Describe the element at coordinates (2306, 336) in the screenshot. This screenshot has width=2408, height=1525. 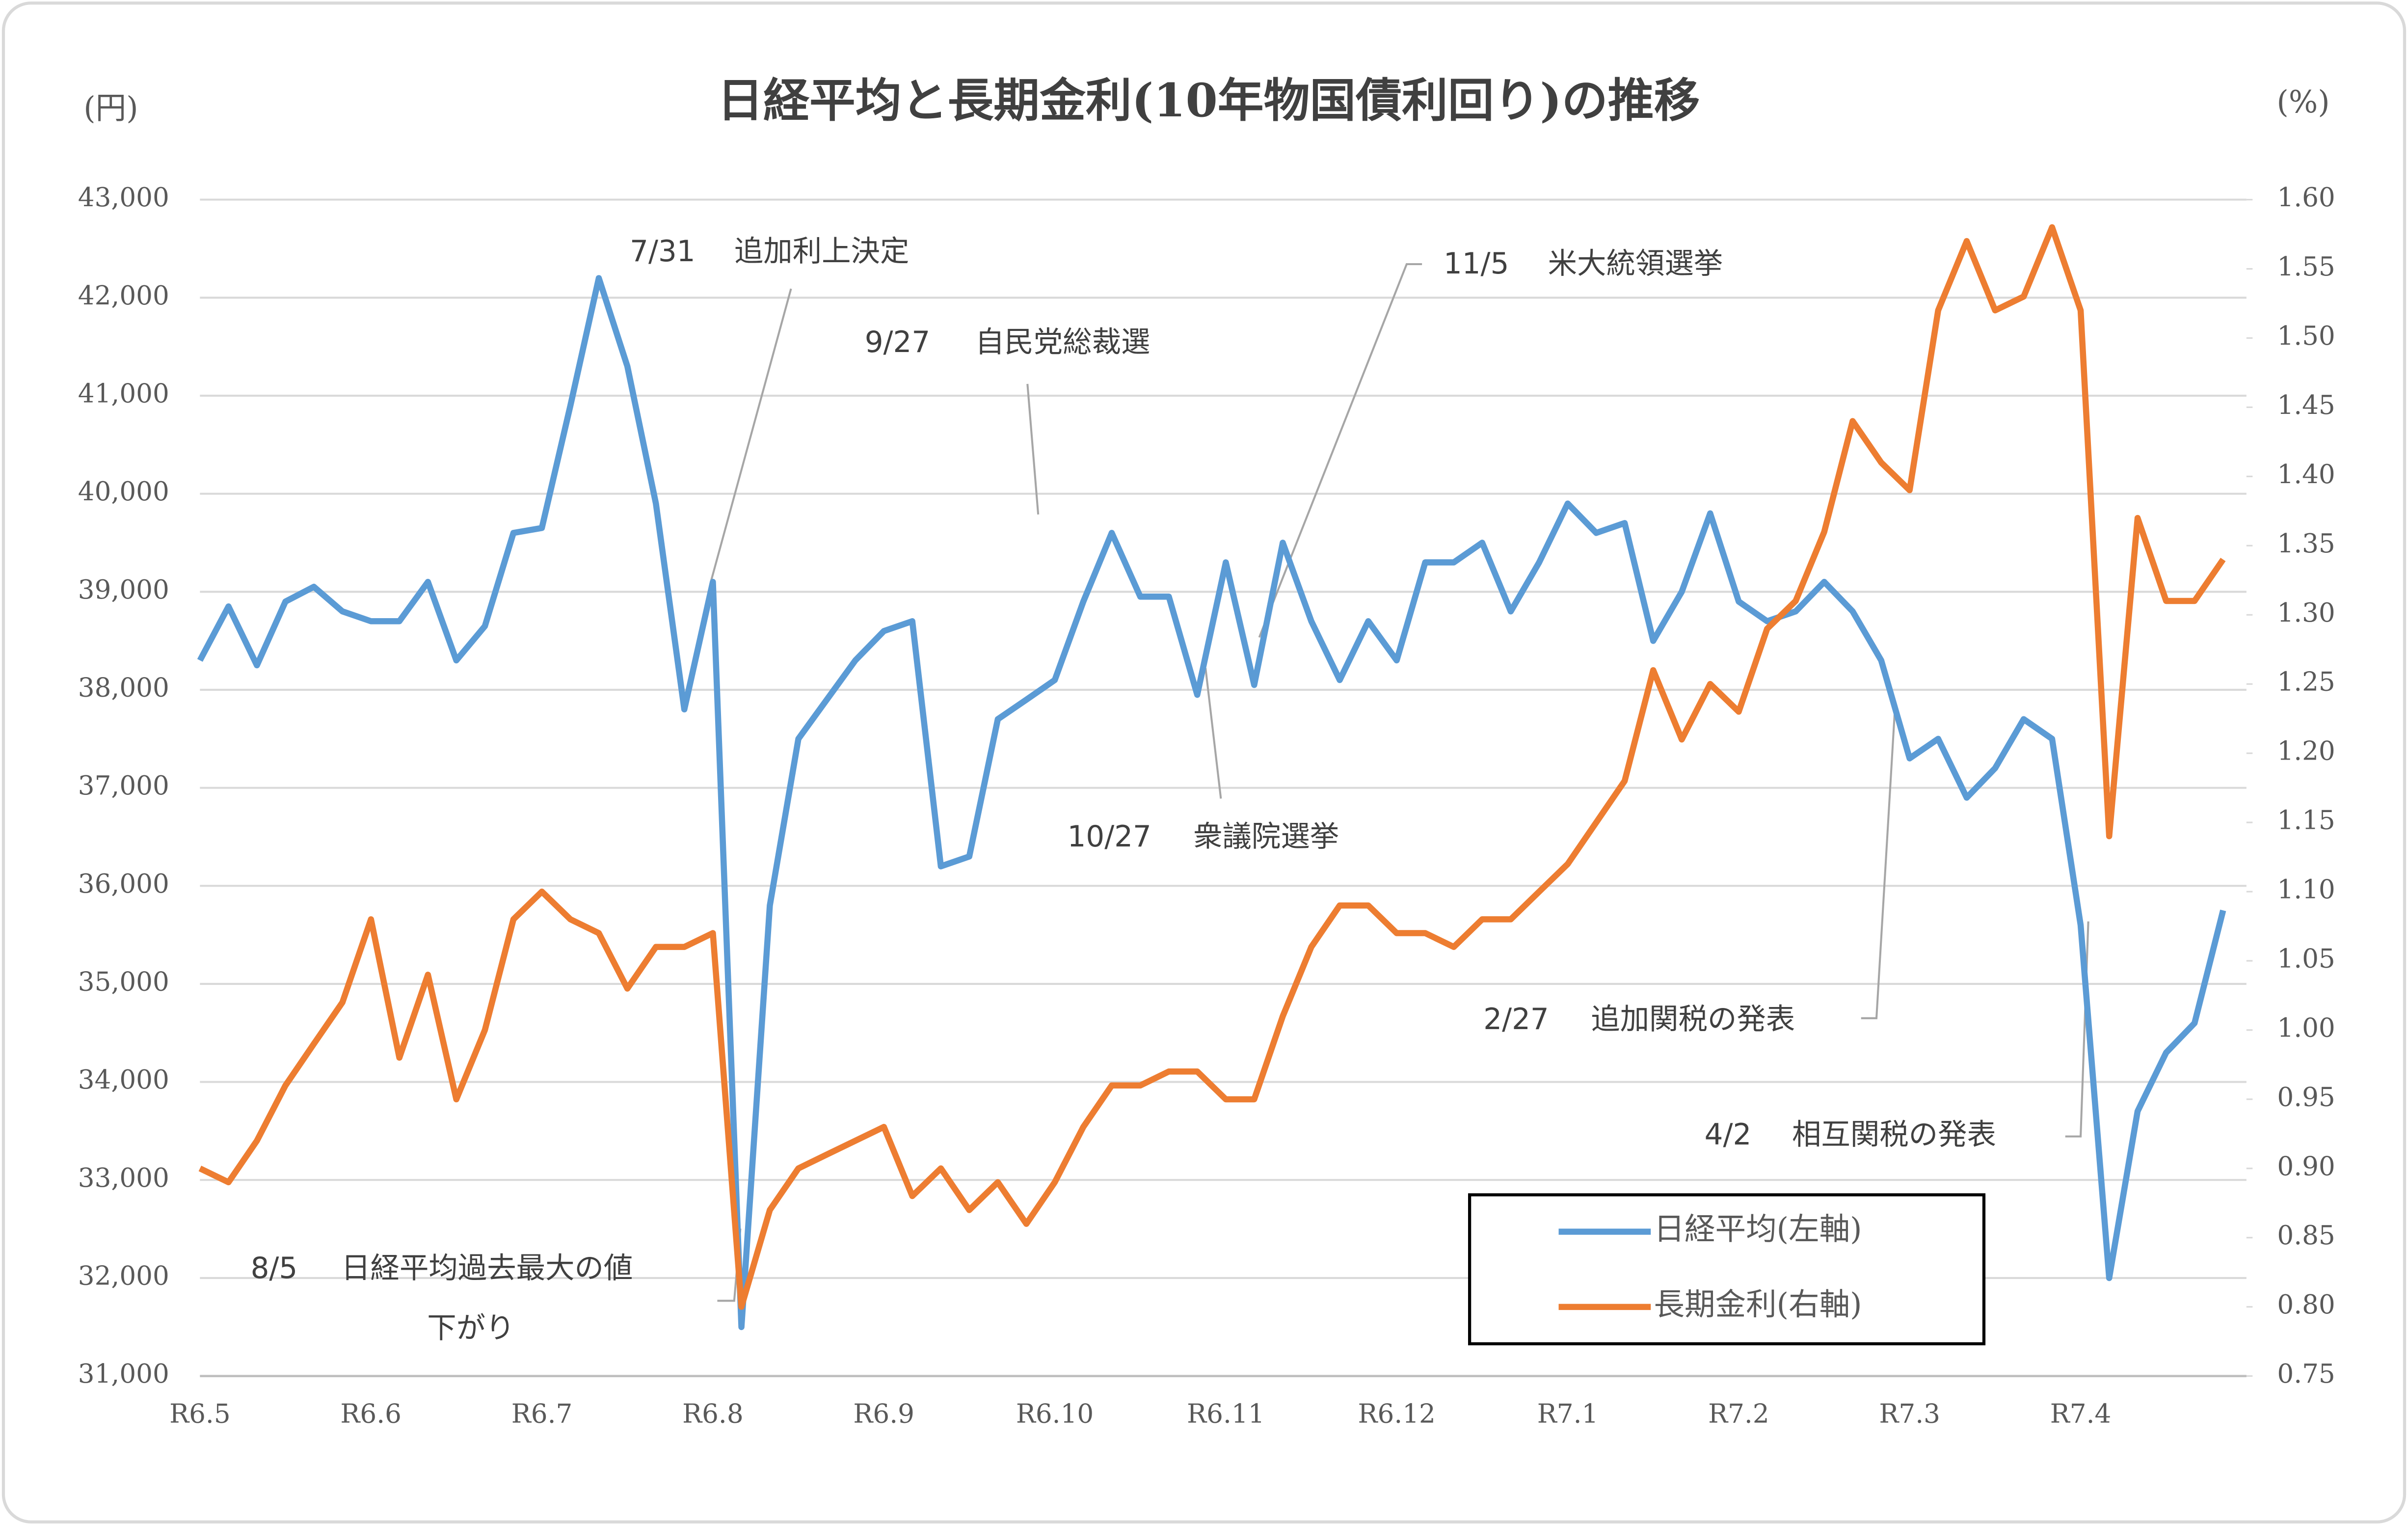
I see `y2-tick-label: 1.50` at that location.